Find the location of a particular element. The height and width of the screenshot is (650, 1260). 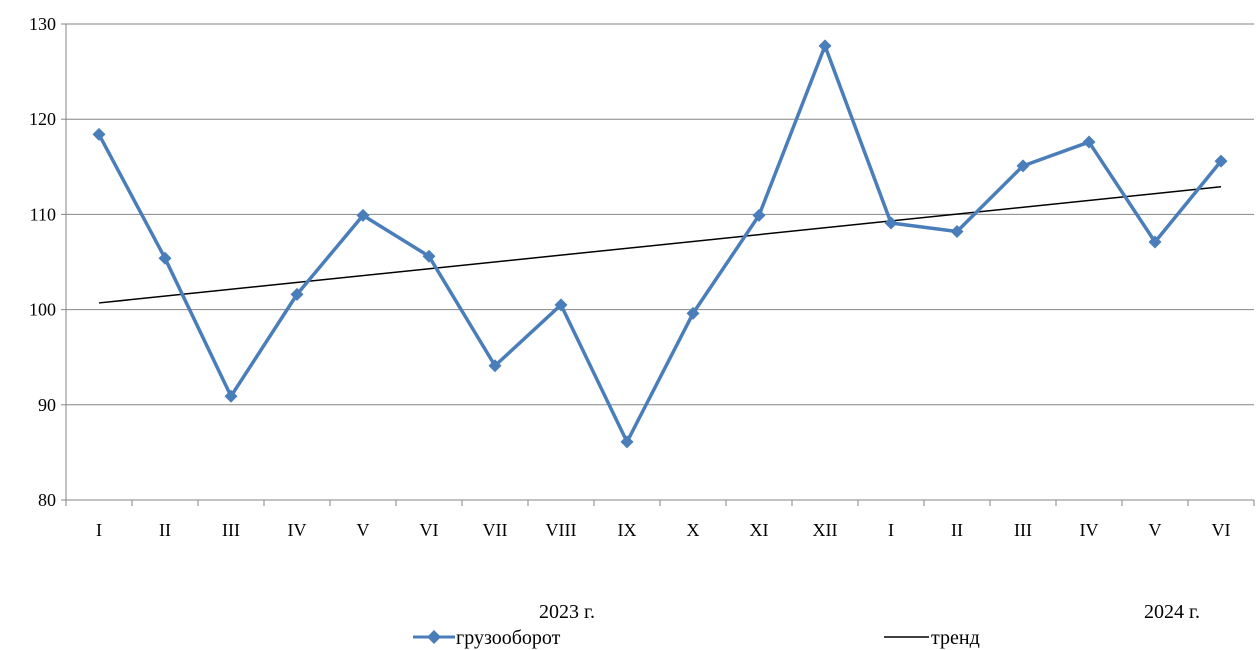

y-tick-label: 100 is located at coordinates (42, 310).